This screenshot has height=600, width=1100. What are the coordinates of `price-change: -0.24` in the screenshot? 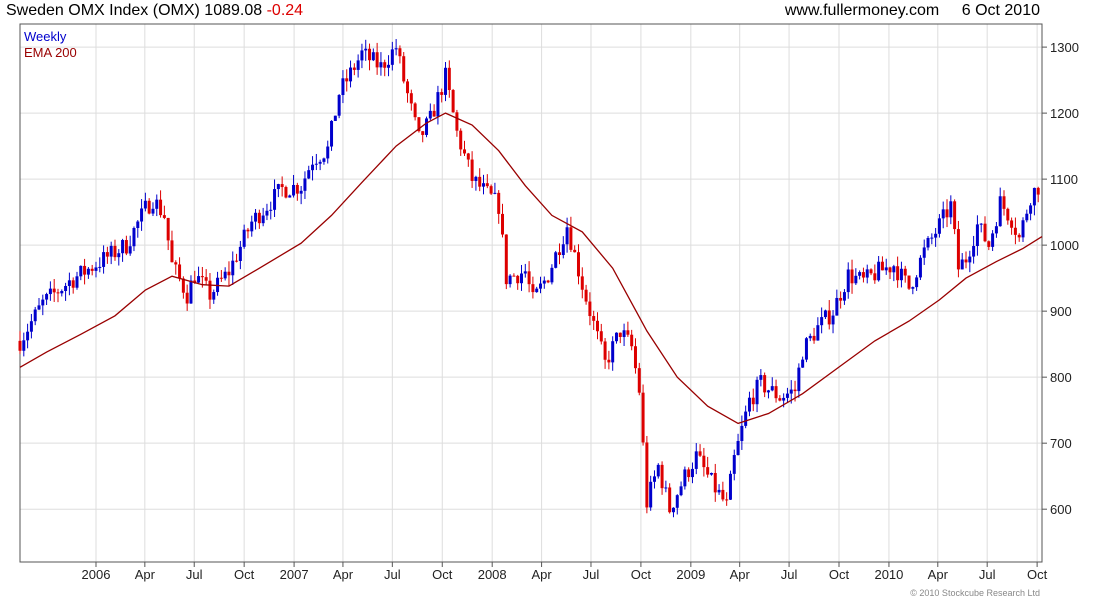 It's located at (285, 10).